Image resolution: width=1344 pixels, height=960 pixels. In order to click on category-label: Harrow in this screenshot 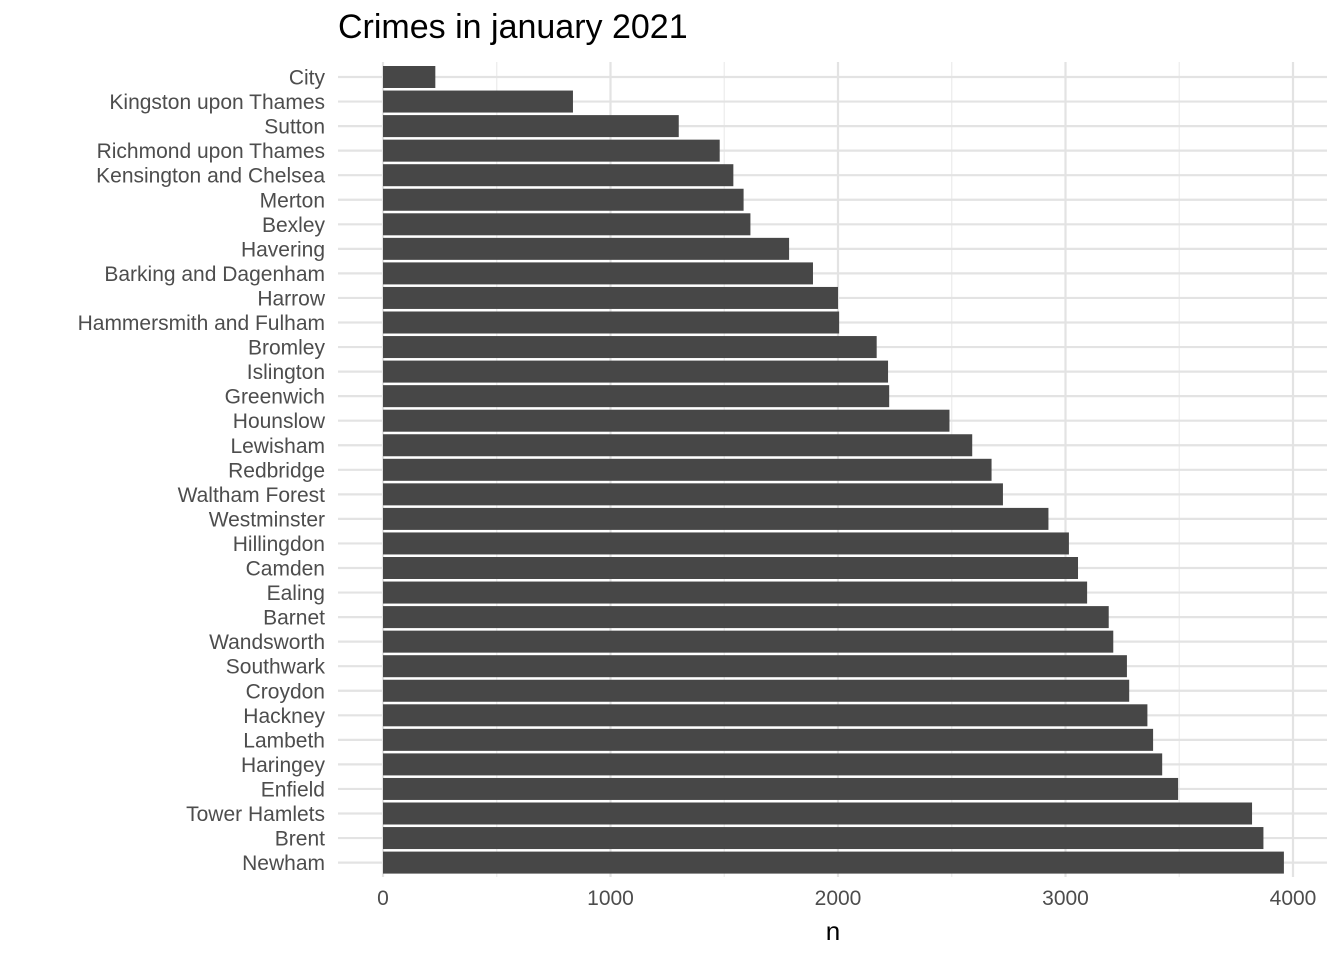, I will do `click(291, 298)`.